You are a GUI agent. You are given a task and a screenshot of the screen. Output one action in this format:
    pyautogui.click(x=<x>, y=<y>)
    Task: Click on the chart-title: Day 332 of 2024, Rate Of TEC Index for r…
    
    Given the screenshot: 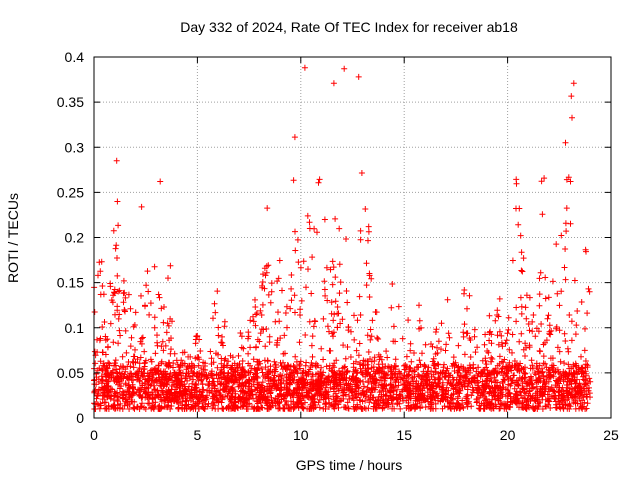 What is the action you would take?
    pyautogui.click(x=349, y=27)
    